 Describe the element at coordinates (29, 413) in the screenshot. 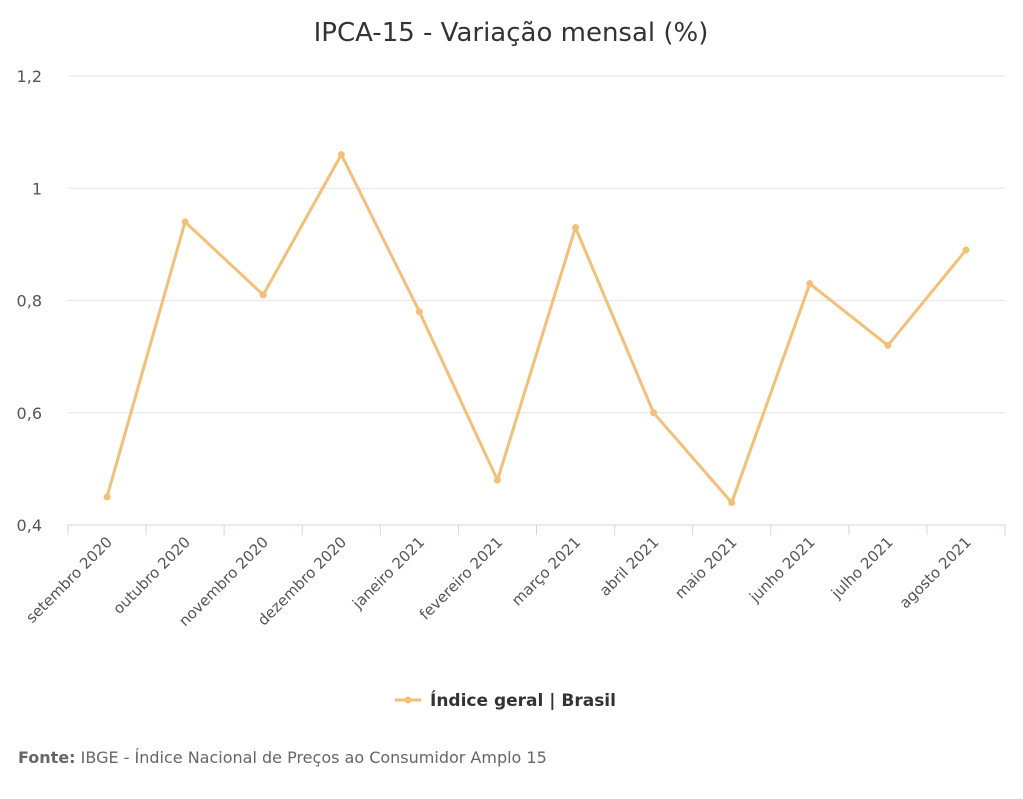

I see `y-tick-label: 0,6` at that location.